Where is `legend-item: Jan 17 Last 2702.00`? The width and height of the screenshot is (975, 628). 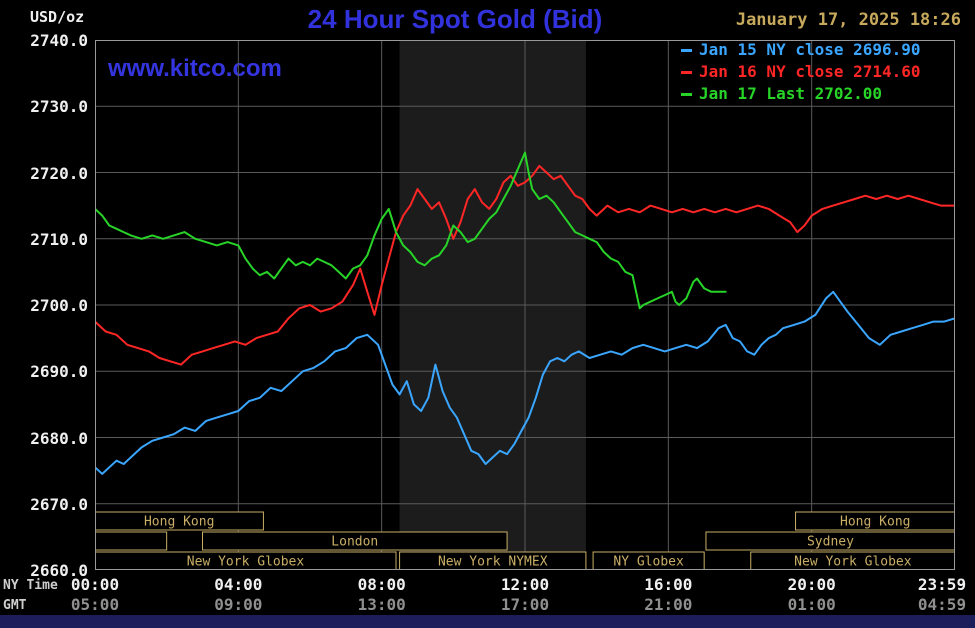 legend-item: Jan 17 Last 2702.00 is located at coordinates (801, 94).